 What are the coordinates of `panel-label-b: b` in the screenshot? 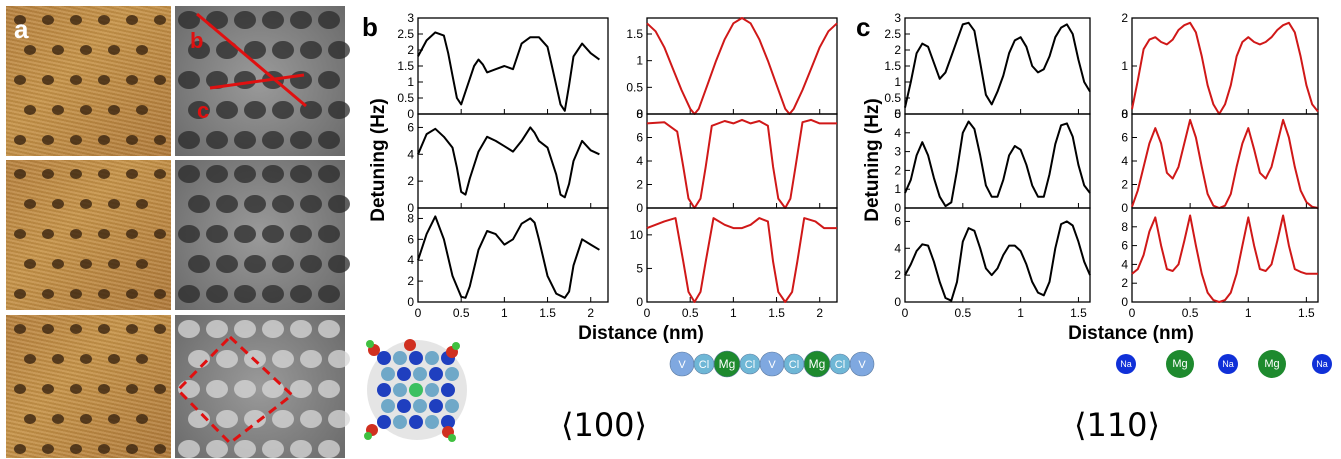 It's located at (370, 27).